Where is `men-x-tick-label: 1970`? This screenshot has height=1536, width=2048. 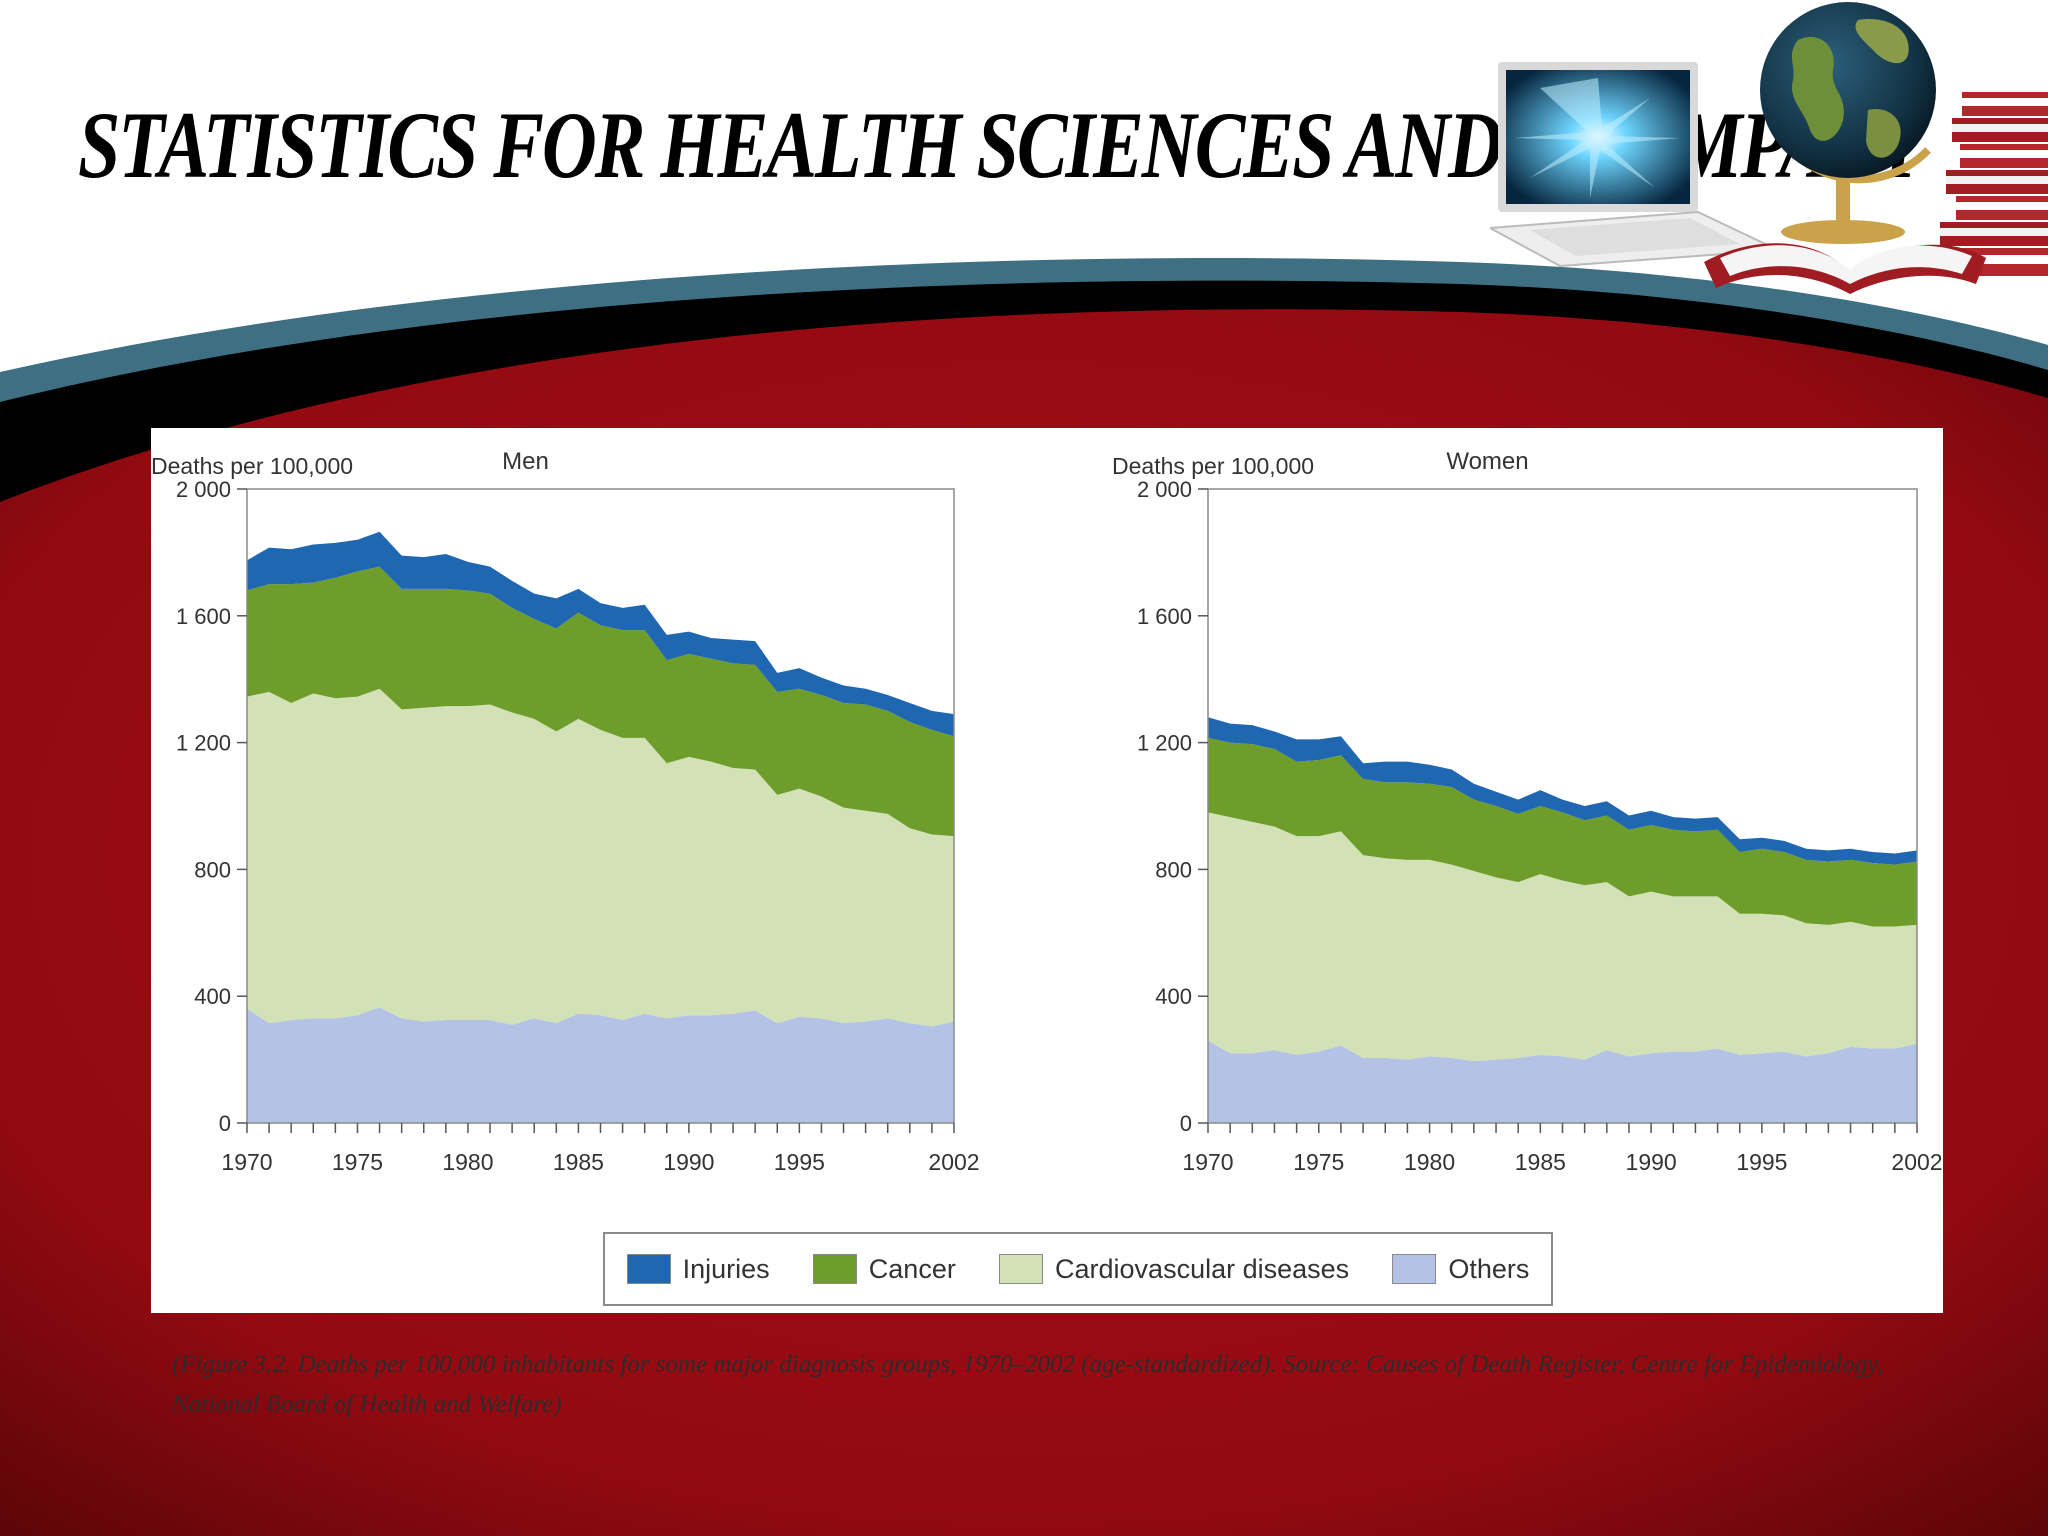 men-x-tick-label: 1970 is located at coordinates (246, 1162).